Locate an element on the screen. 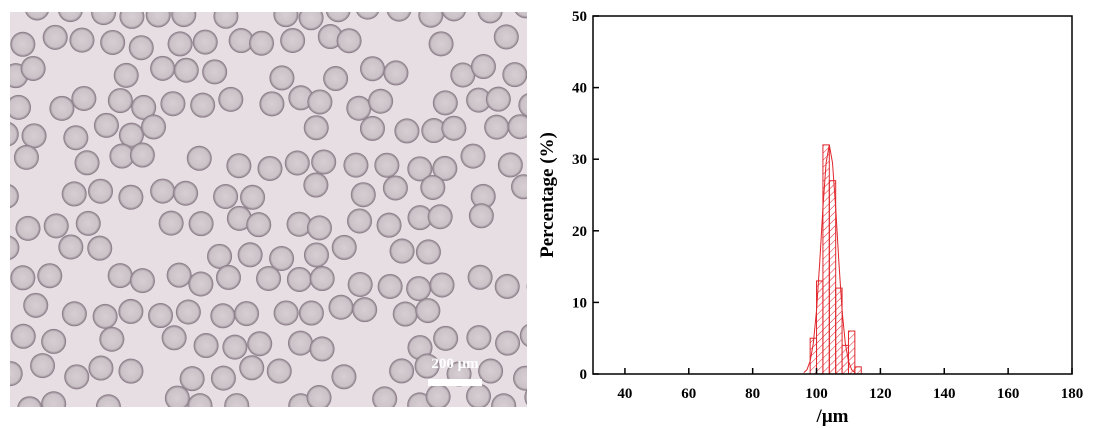  y-tick-label: 10 is located at coordinates (579, 303).